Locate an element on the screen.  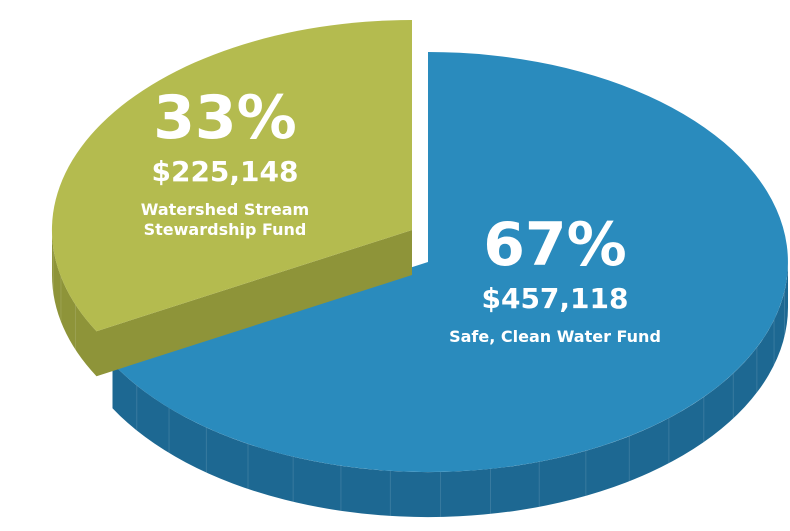
slice-side is located at coordinates (254, 303).